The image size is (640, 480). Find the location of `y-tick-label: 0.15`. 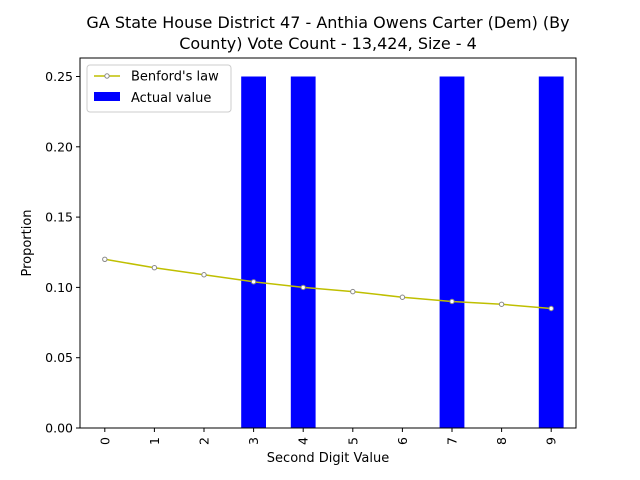

y-tick-label: 0.15 is located at coordinates (59, 217).